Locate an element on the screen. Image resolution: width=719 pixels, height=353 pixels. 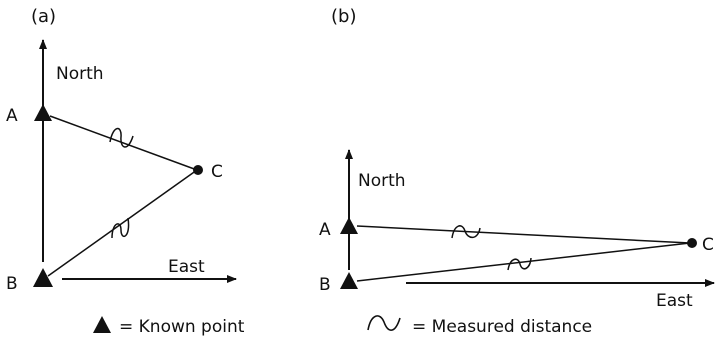
panel-b-line-ac is located at coordinates (523, 234).